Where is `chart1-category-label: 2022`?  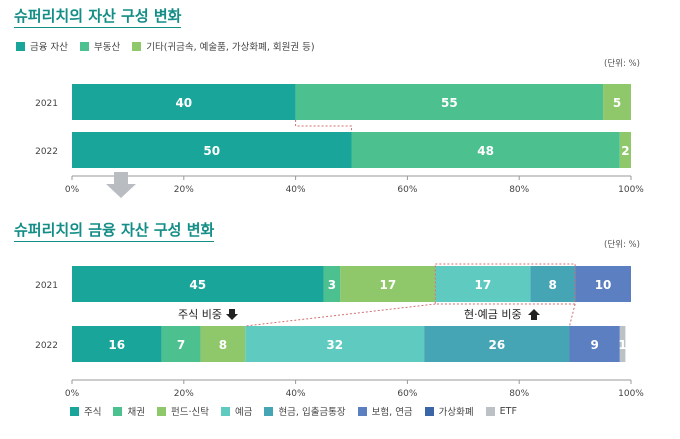 chart1-category-label: 2022 is located at coordinates (46, 152).